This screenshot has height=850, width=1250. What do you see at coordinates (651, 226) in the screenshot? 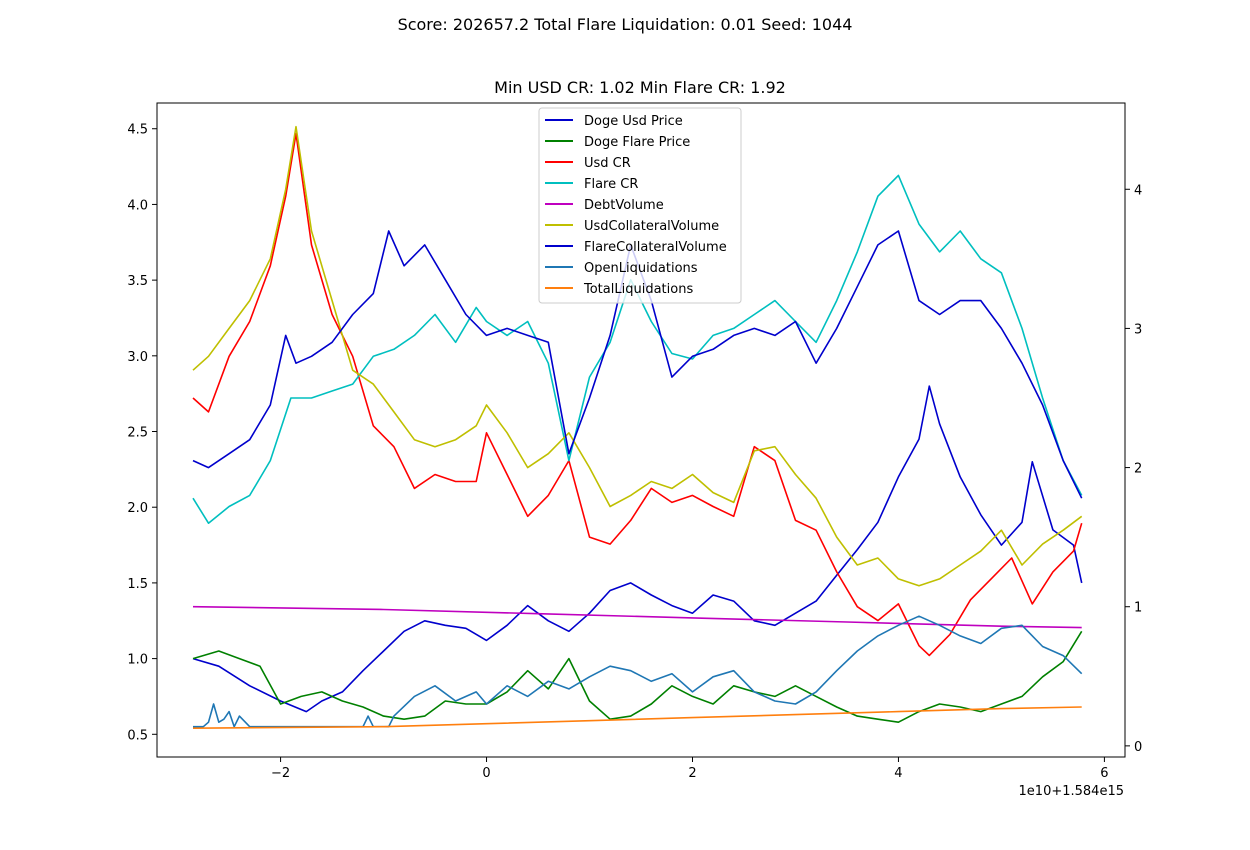
I see `legend-label: UsdCollateralVolume` at bounding box center [651, 226].